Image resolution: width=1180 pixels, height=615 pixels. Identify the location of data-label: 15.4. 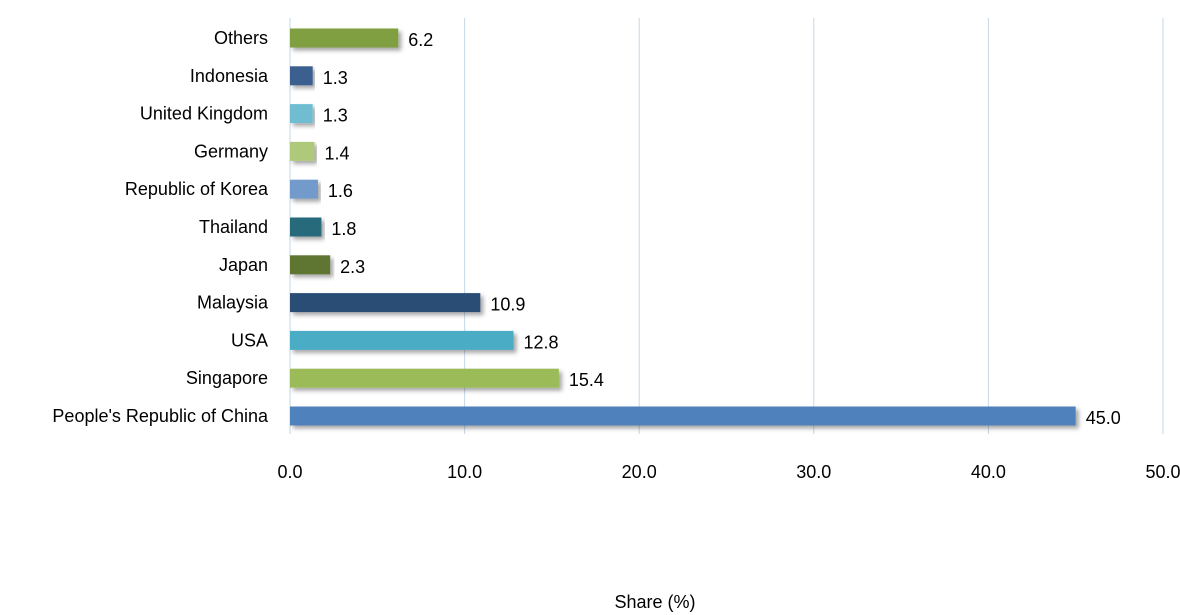
(586, 380).